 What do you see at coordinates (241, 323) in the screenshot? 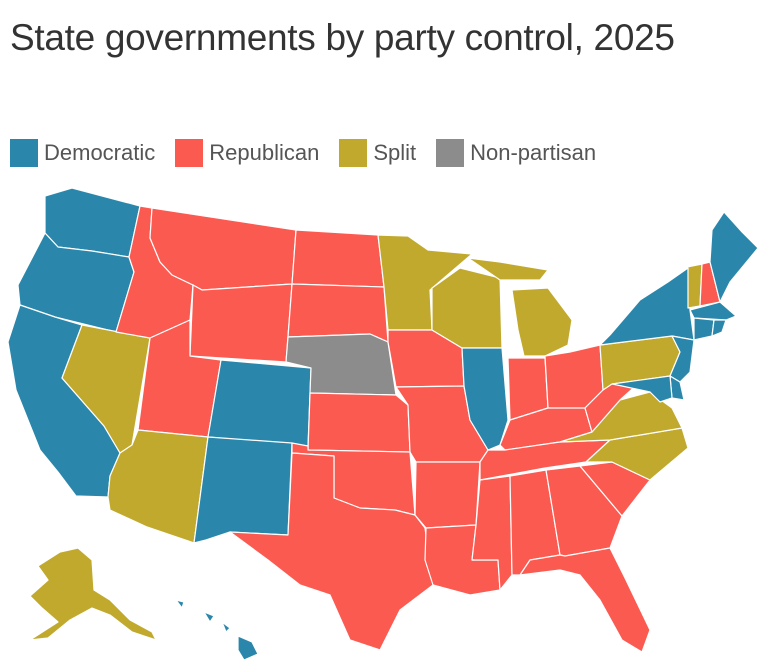
I see `state-wyoming` at bounding box center [241, 323].